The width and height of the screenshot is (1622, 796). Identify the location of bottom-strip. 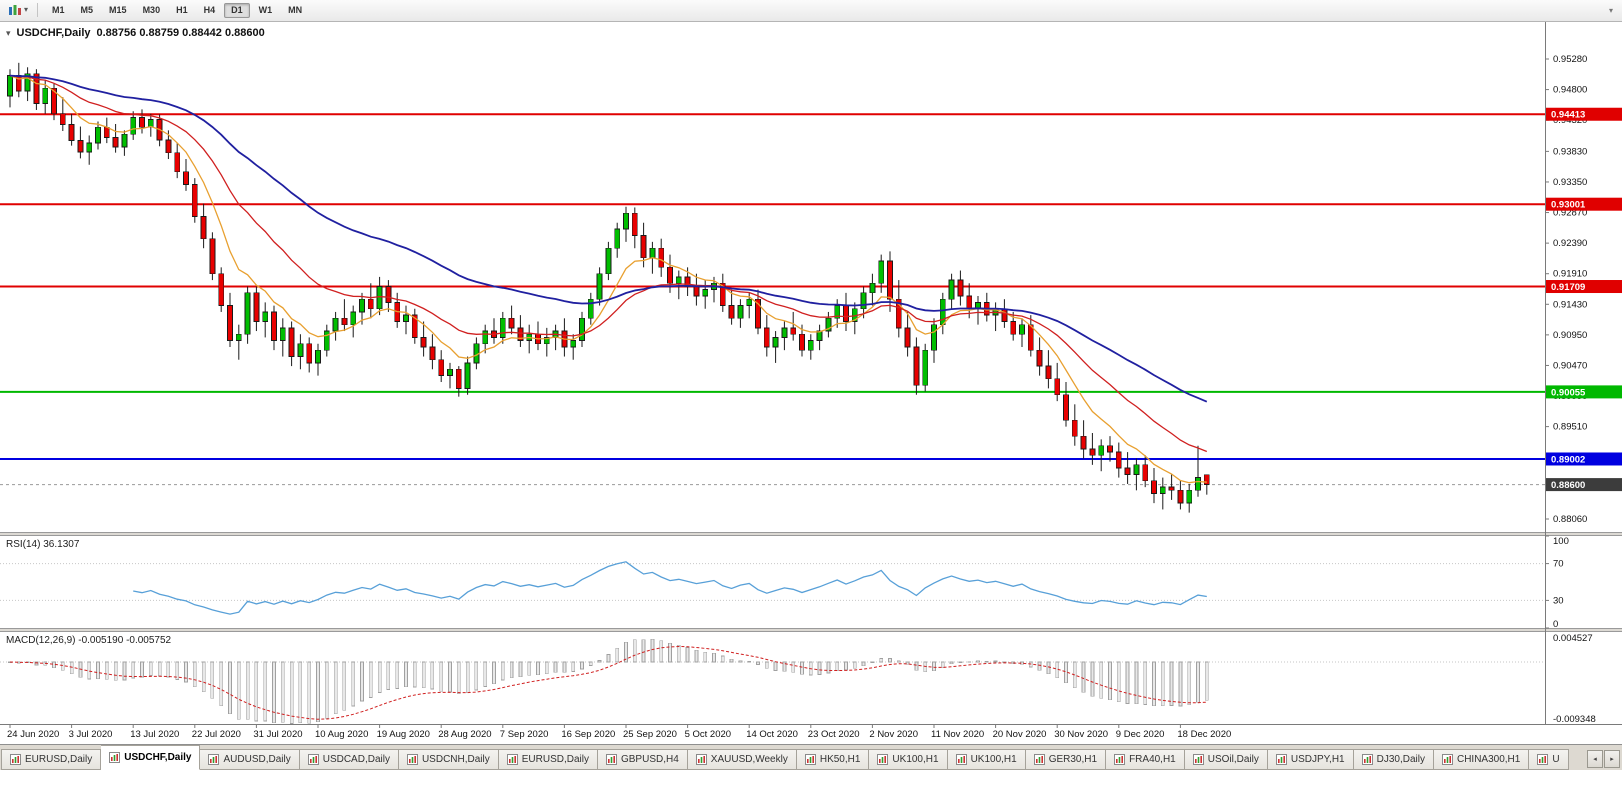
(811, 783).